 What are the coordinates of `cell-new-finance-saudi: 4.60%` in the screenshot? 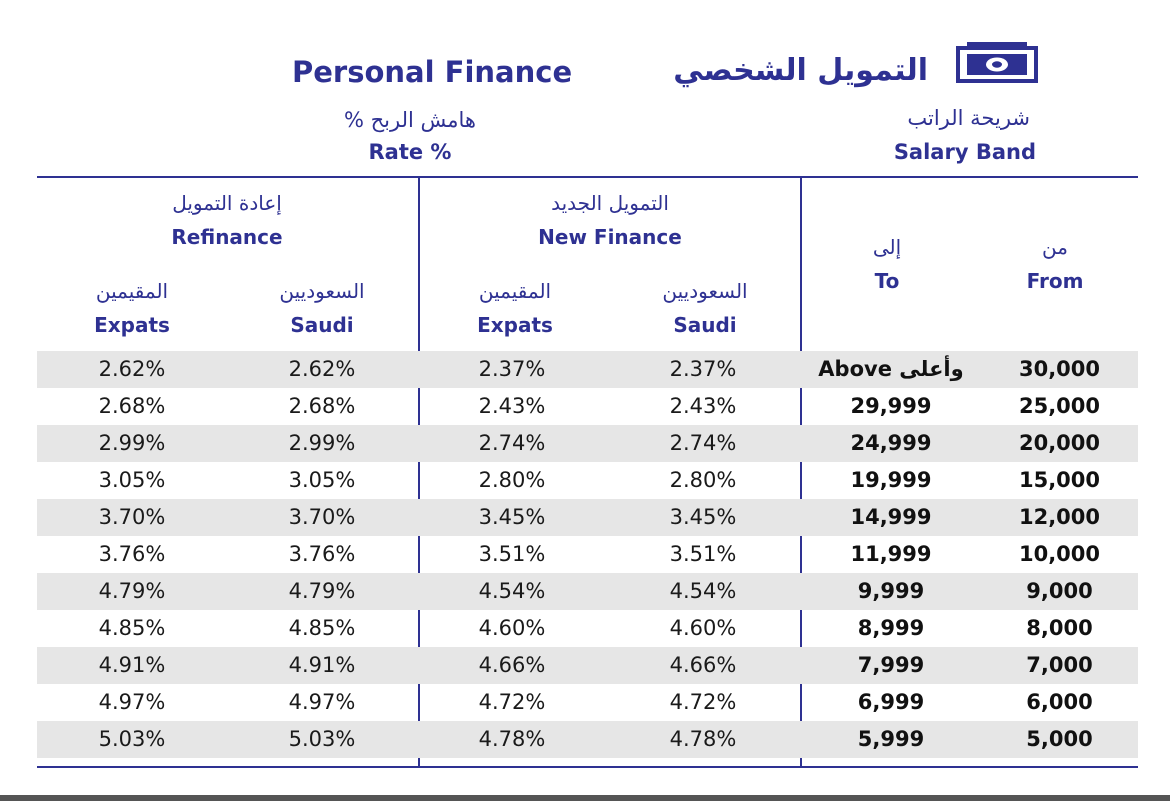 It's located at (703, 628).